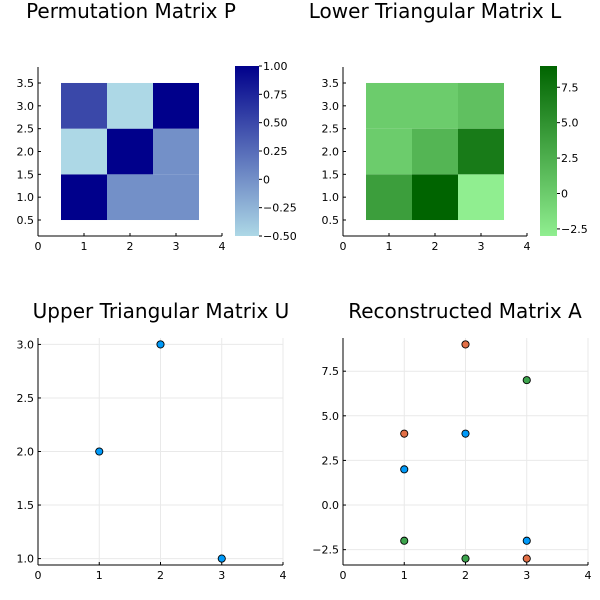 The width and height of the screenshot is (600, 600). I want to click on y-tick-label-upper-4: 3.0, so click(26, 344).